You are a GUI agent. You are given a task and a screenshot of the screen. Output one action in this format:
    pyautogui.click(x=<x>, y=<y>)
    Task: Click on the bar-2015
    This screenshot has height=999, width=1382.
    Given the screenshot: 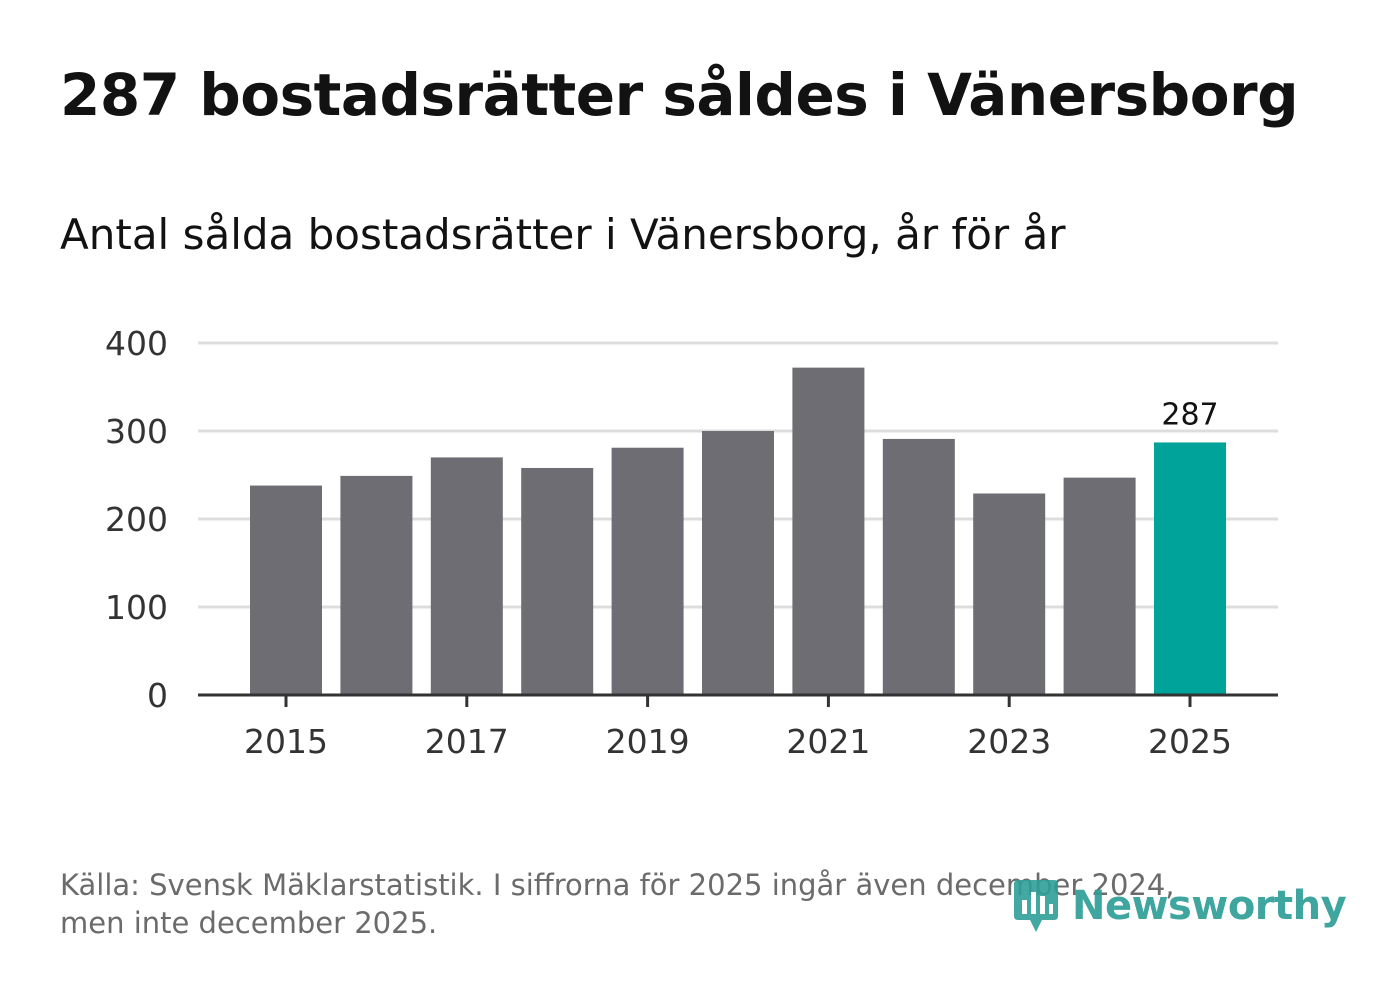 What is the action you would take?
    pyautogui.click(x=286, y=590)
    